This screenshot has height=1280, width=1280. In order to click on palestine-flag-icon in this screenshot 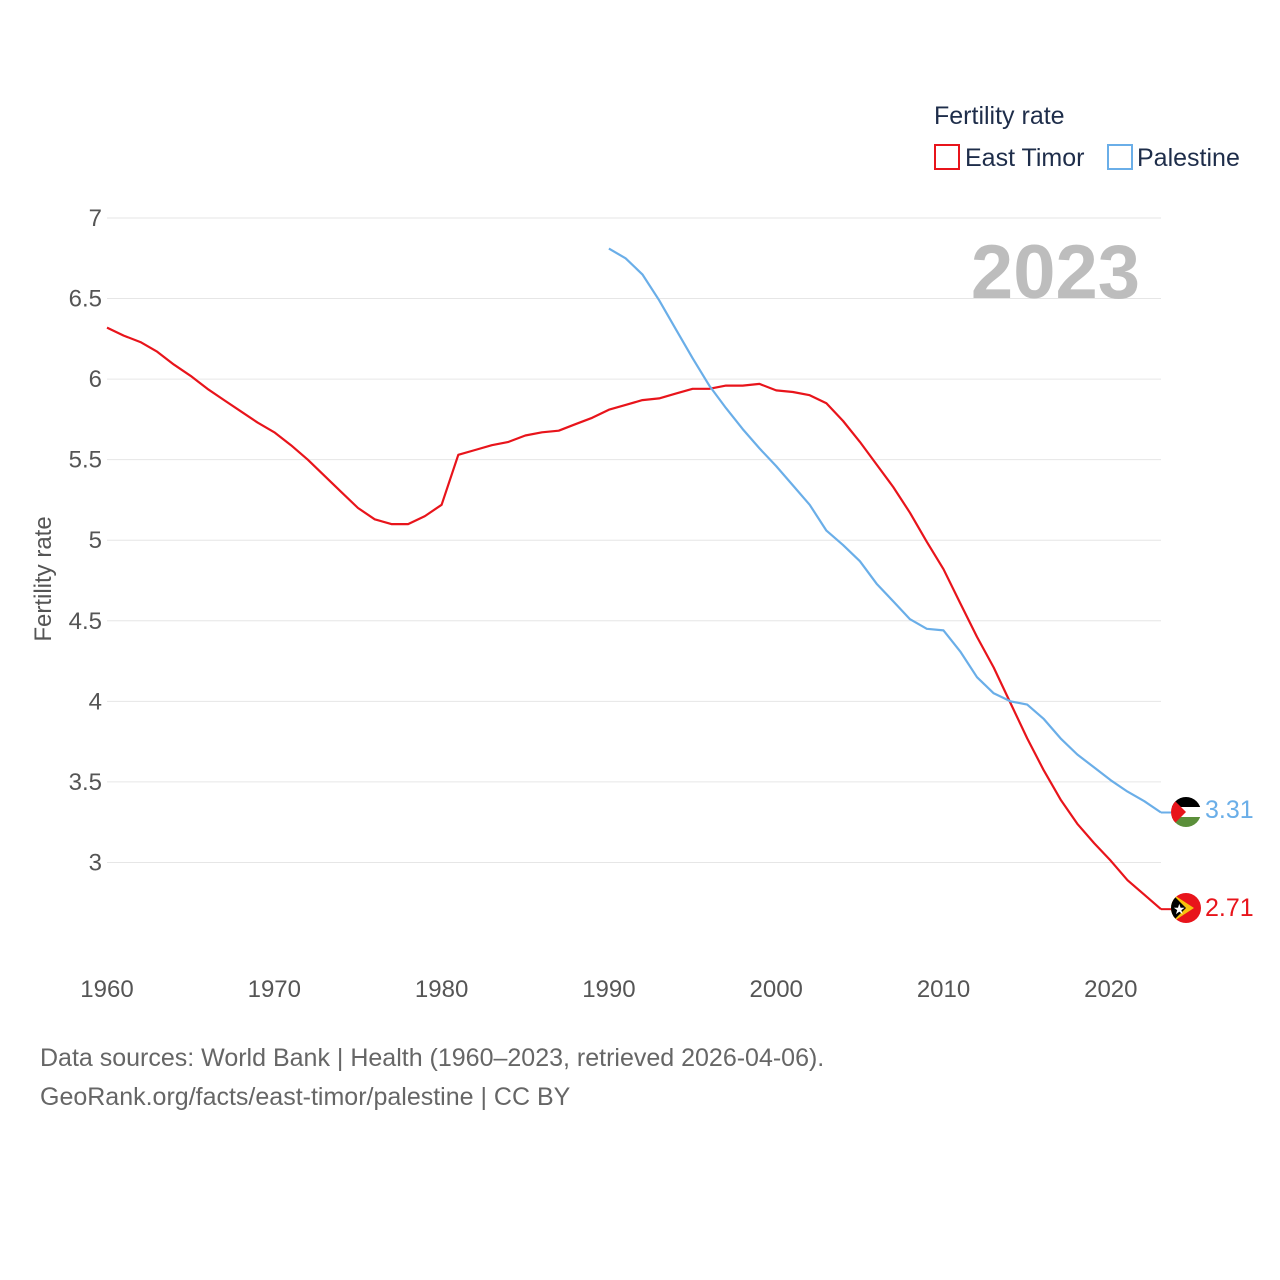, I will do `click(1186, 812)`.